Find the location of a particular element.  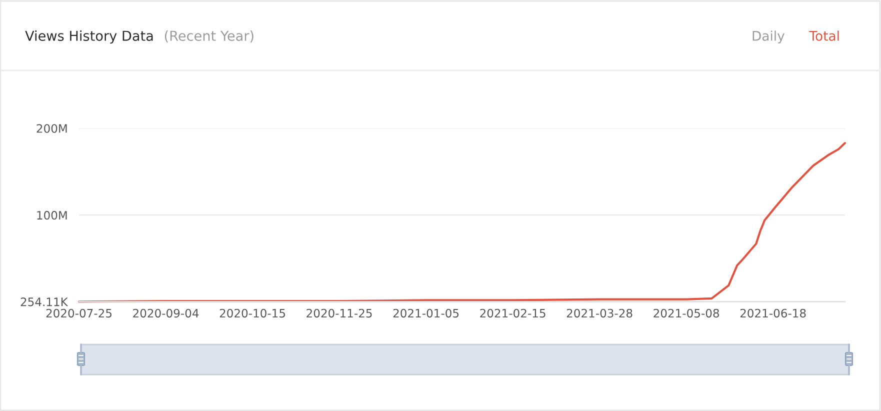

y-tick-label: 254.11K is located at coordinates (44, 302).